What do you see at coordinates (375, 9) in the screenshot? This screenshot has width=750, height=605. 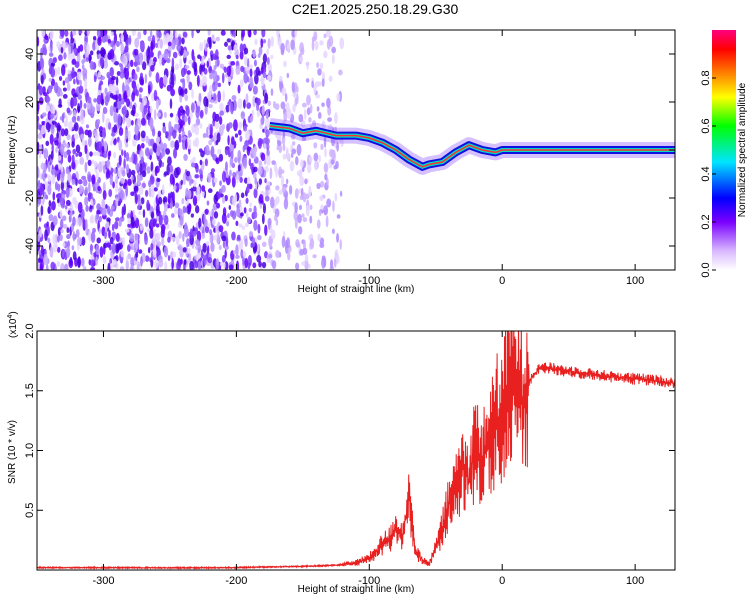 I see `figure-title: C2E1.2025.250.18.29.G30` at bounding box center [375, 9].